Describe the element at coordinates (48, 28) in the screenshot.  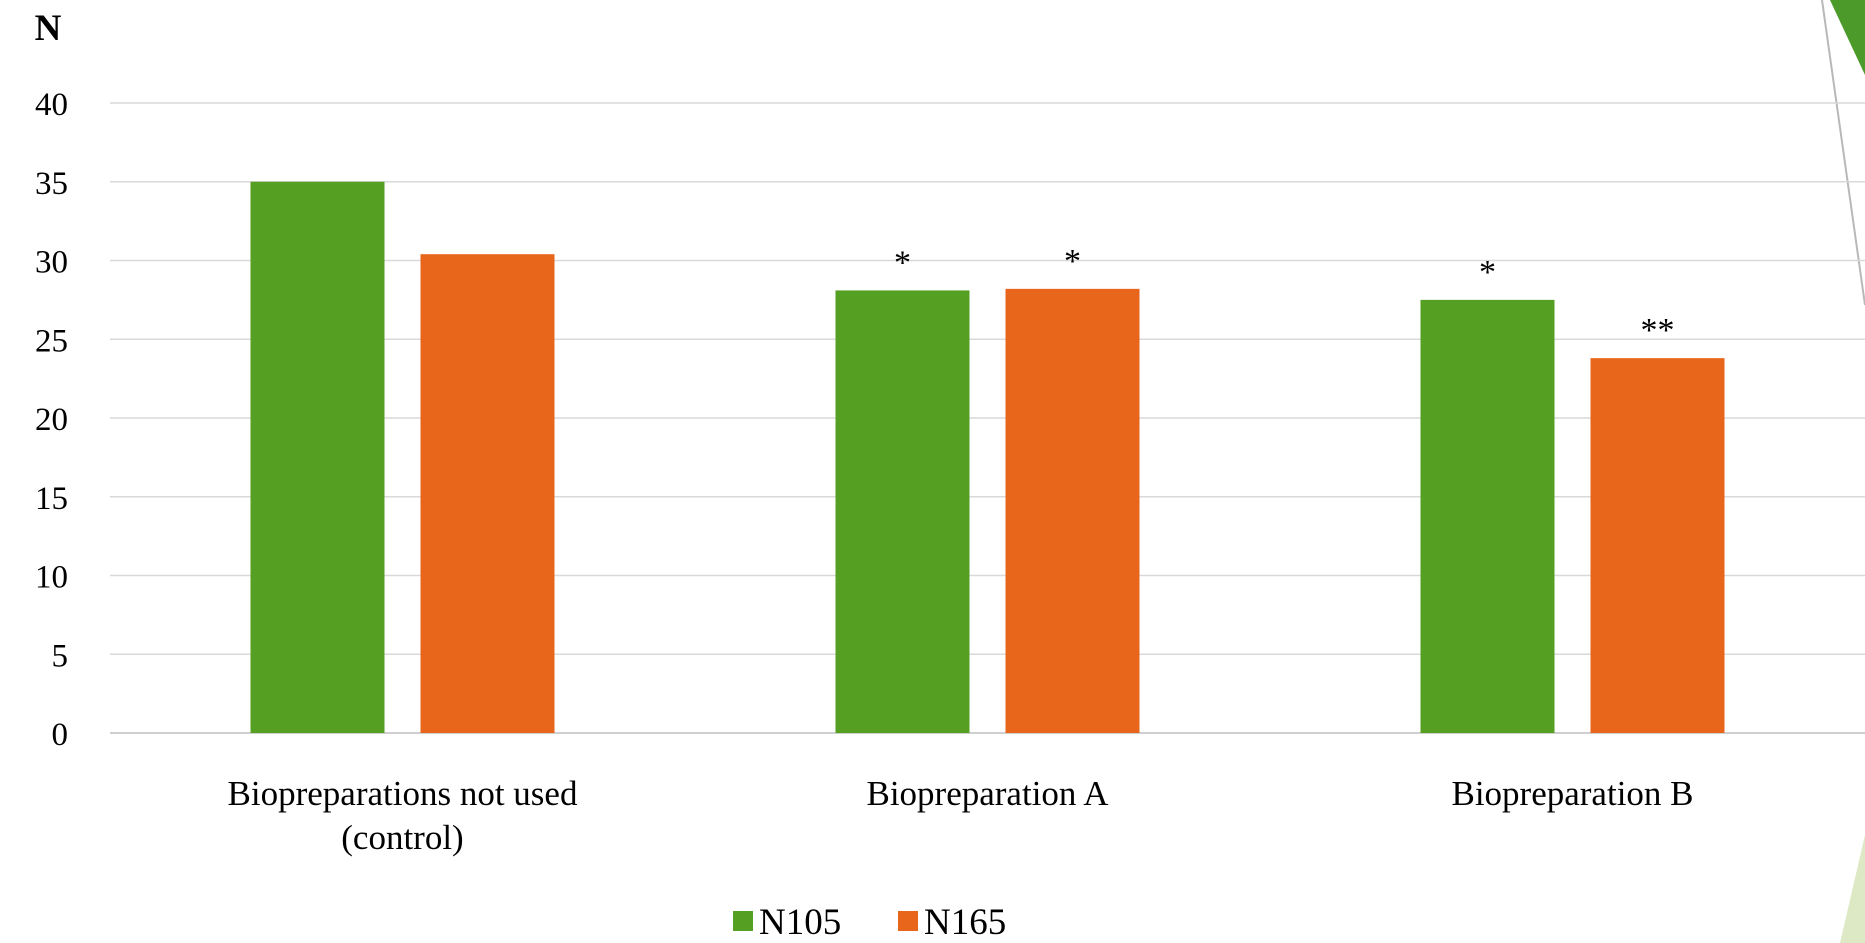
I see `y-axis-label: N` at that location.